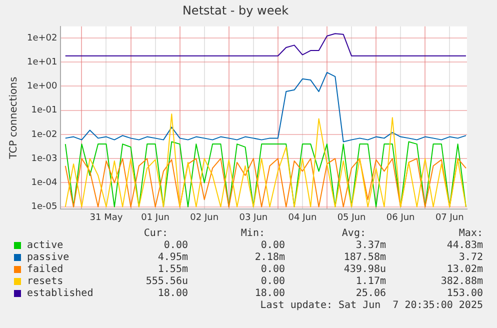 Image resolution: width=497 pixels, height=328 pixels. What do you see at coordinates (470, 257) in the screenshot?
I see `text: 3.72` at bounding box center [470, 257].